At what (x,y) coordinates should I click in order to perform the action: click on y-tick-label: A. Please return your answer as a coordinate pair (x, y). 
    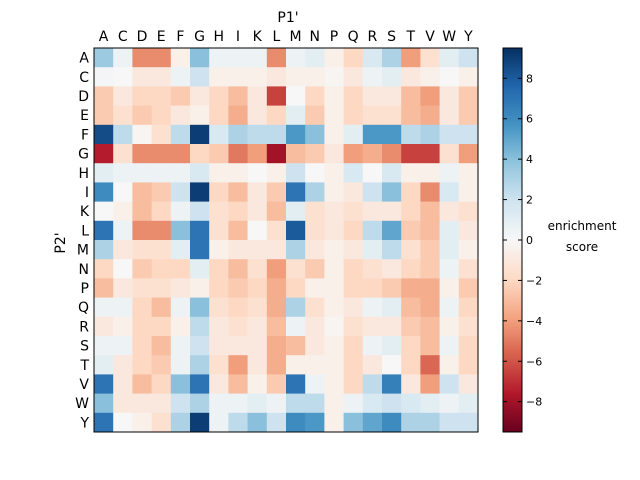
    Looking at the image, I should click on (84, 59).